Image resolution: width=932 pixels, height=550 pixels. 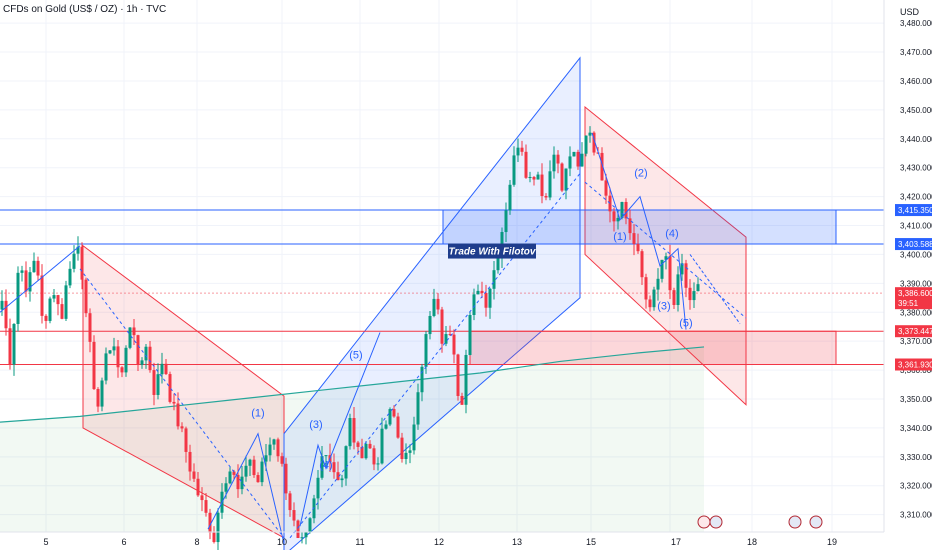 What do you see at coordinates (915, 293) in the screenshot?
I see `current-price-tag-text: 3,386.600` at bounding box center [915, 293].